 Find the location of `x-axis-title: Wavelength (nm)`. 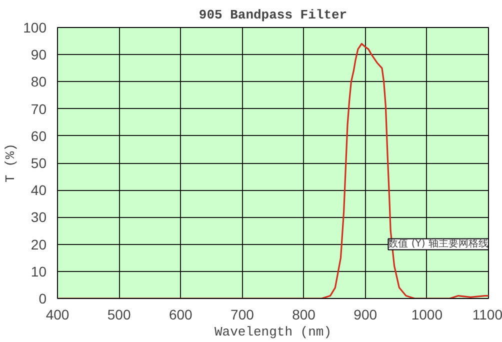

x-axis-title: Wavelength (nm) is located at coordinates (273, 332).